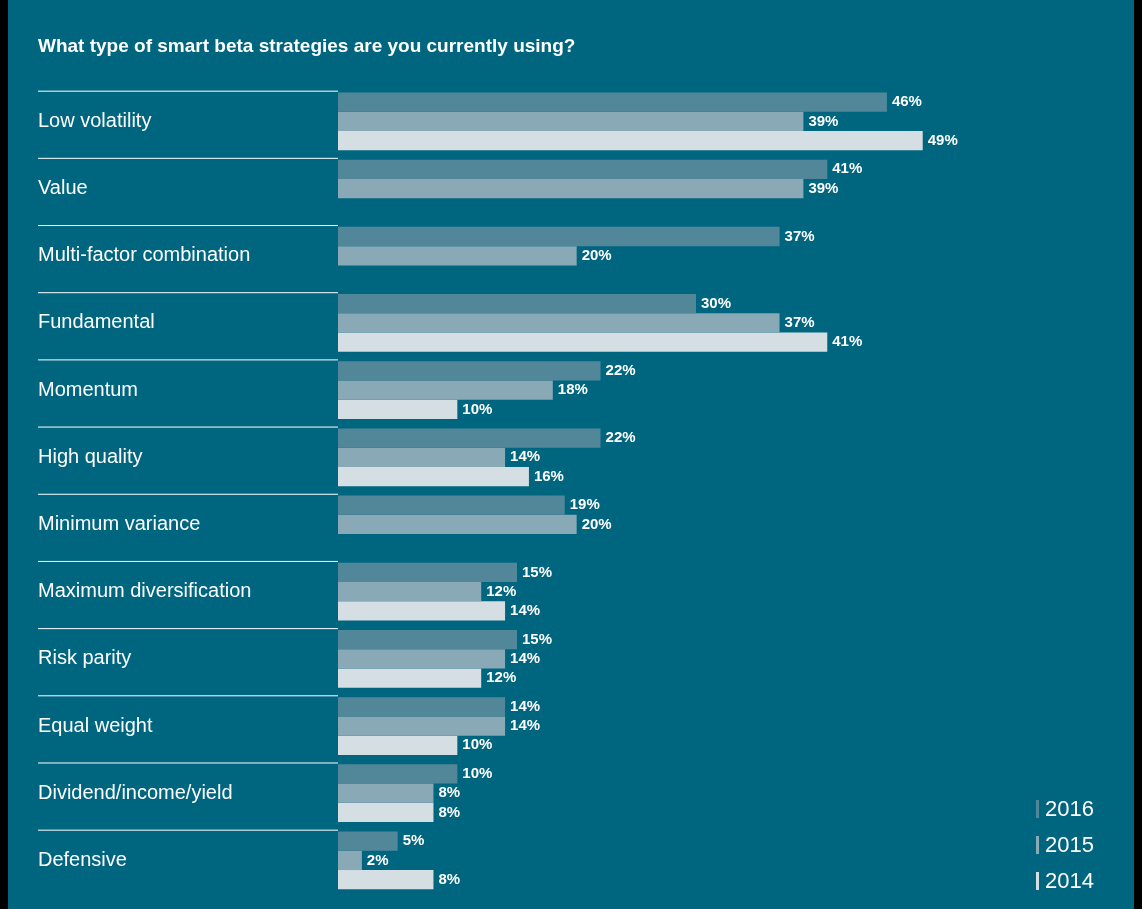 This screenshot has height=909, width=1142. I want to click on y-tick-label: Maximum diversification, so click(145, 590).